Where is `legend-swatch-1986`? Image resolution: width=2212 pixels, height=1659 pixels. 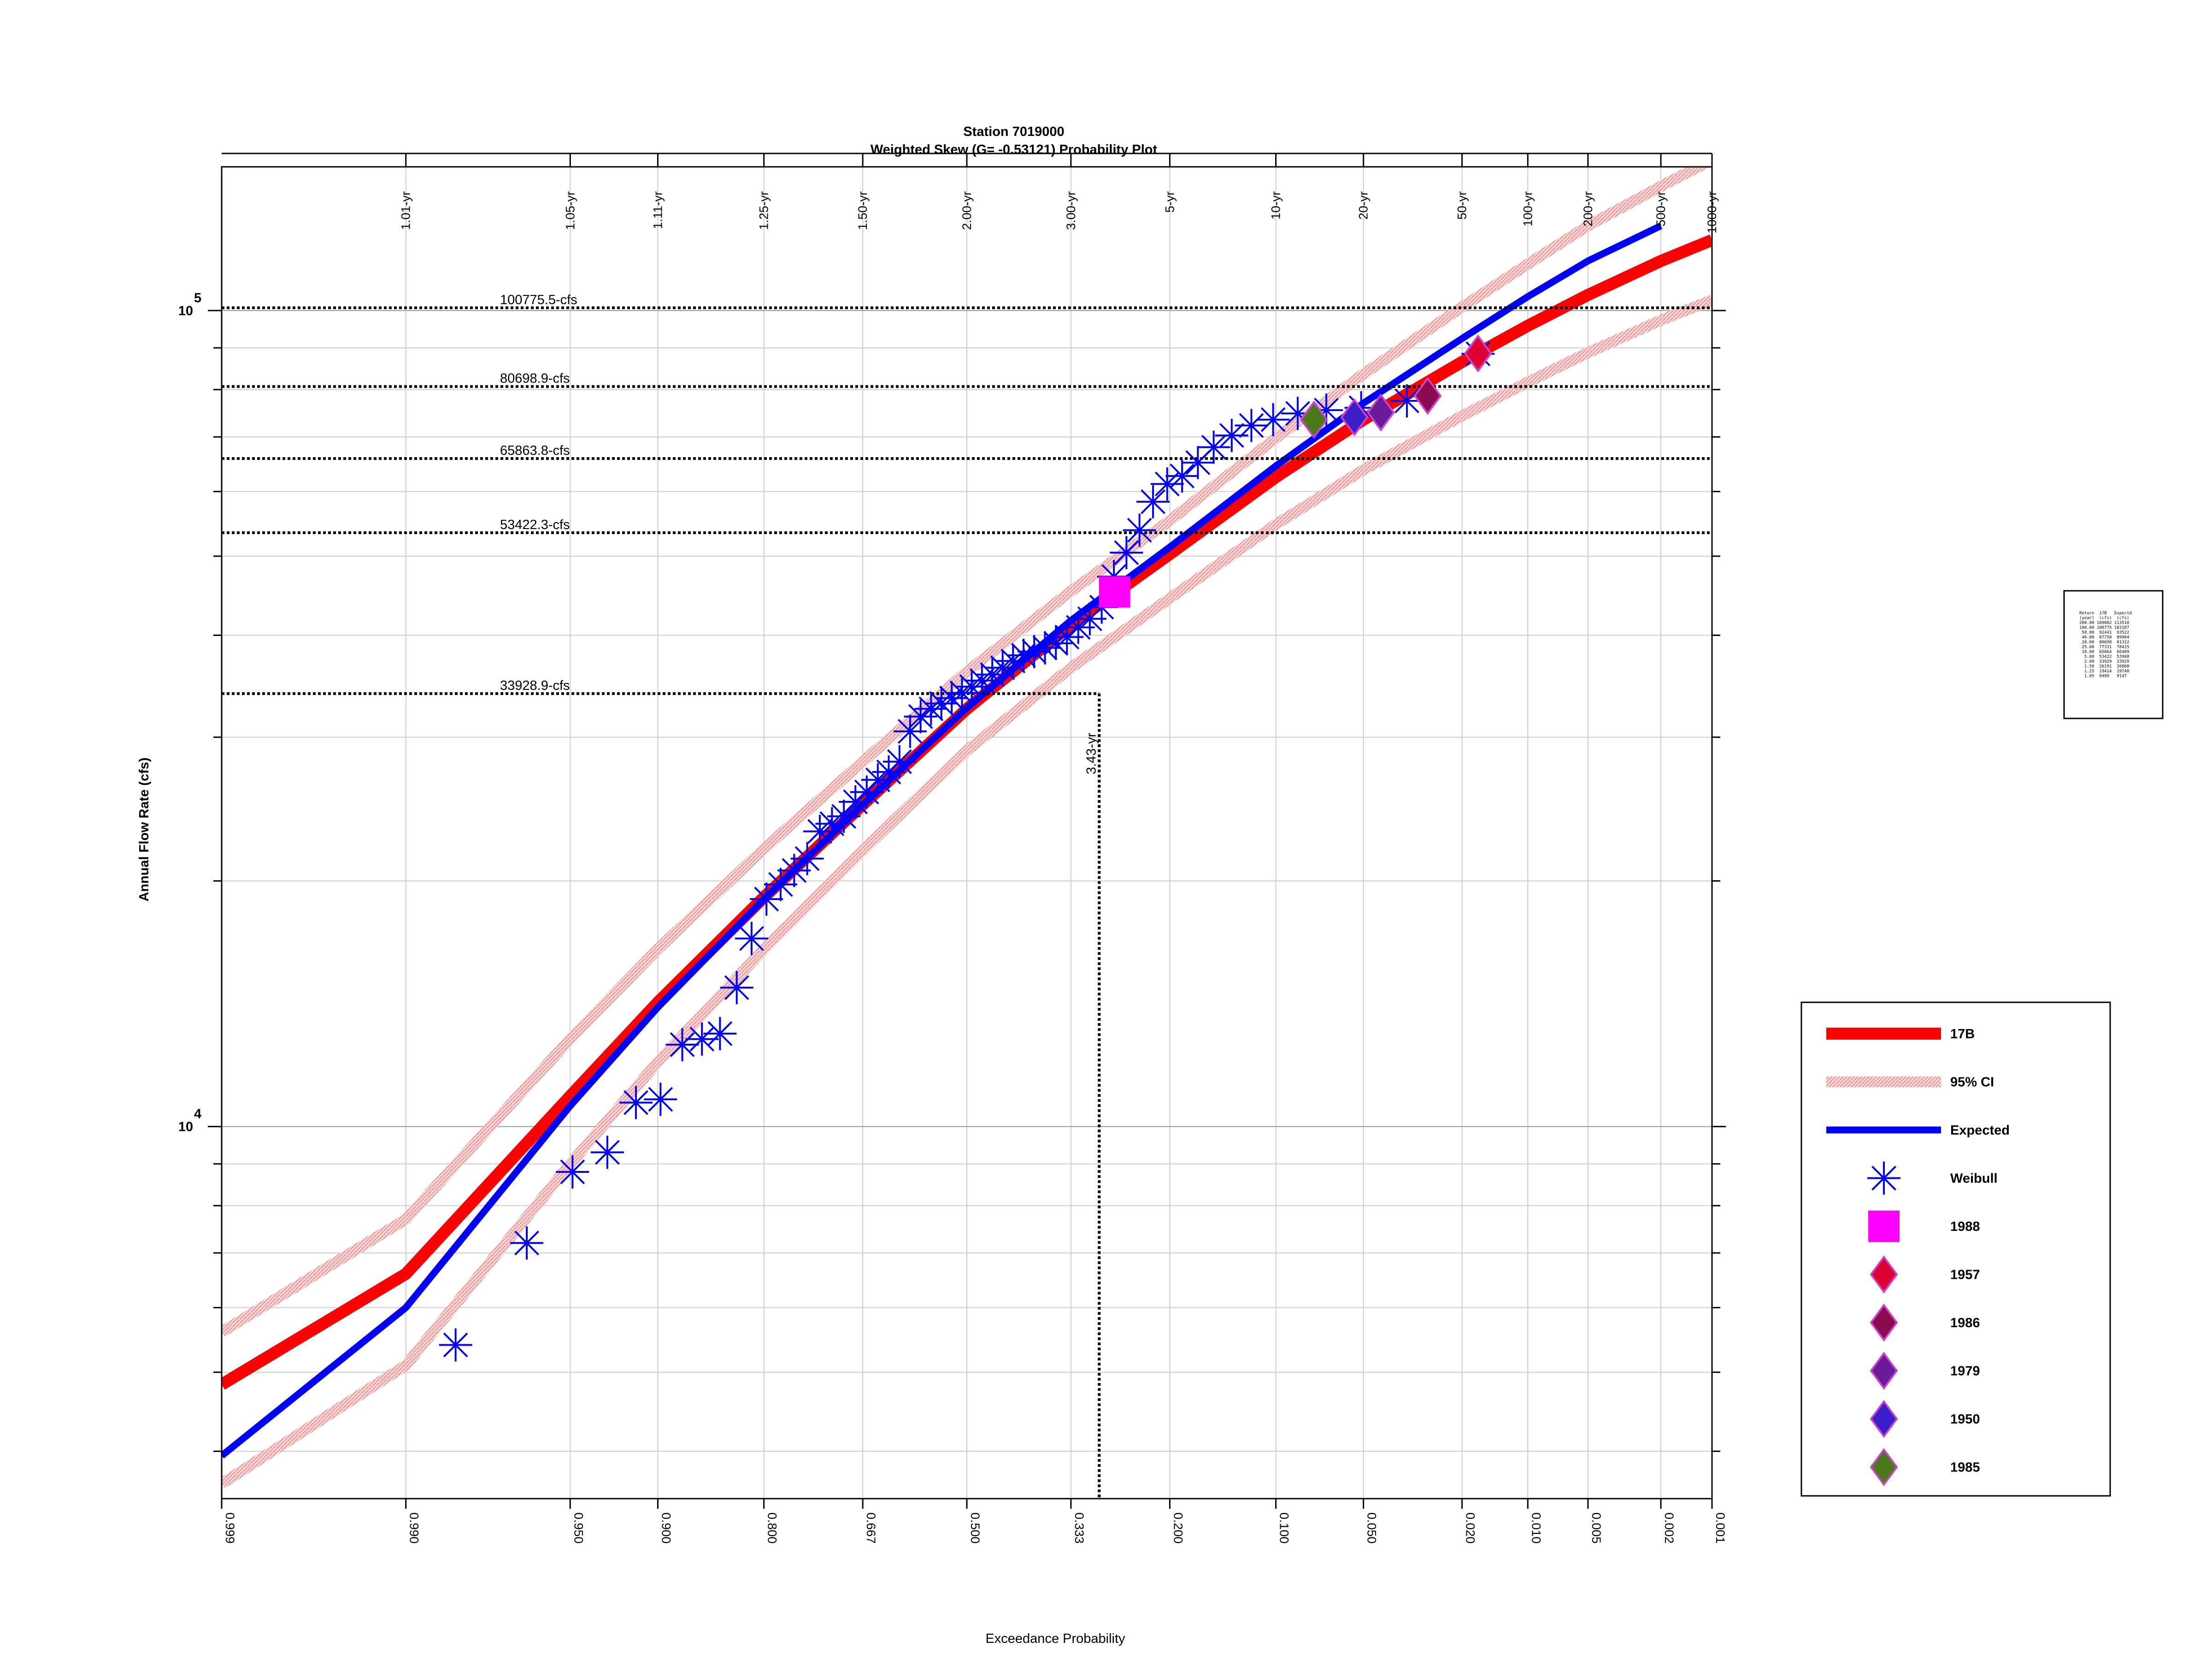
legend-swatch-1986 is located at coordinates (1884, 1322).